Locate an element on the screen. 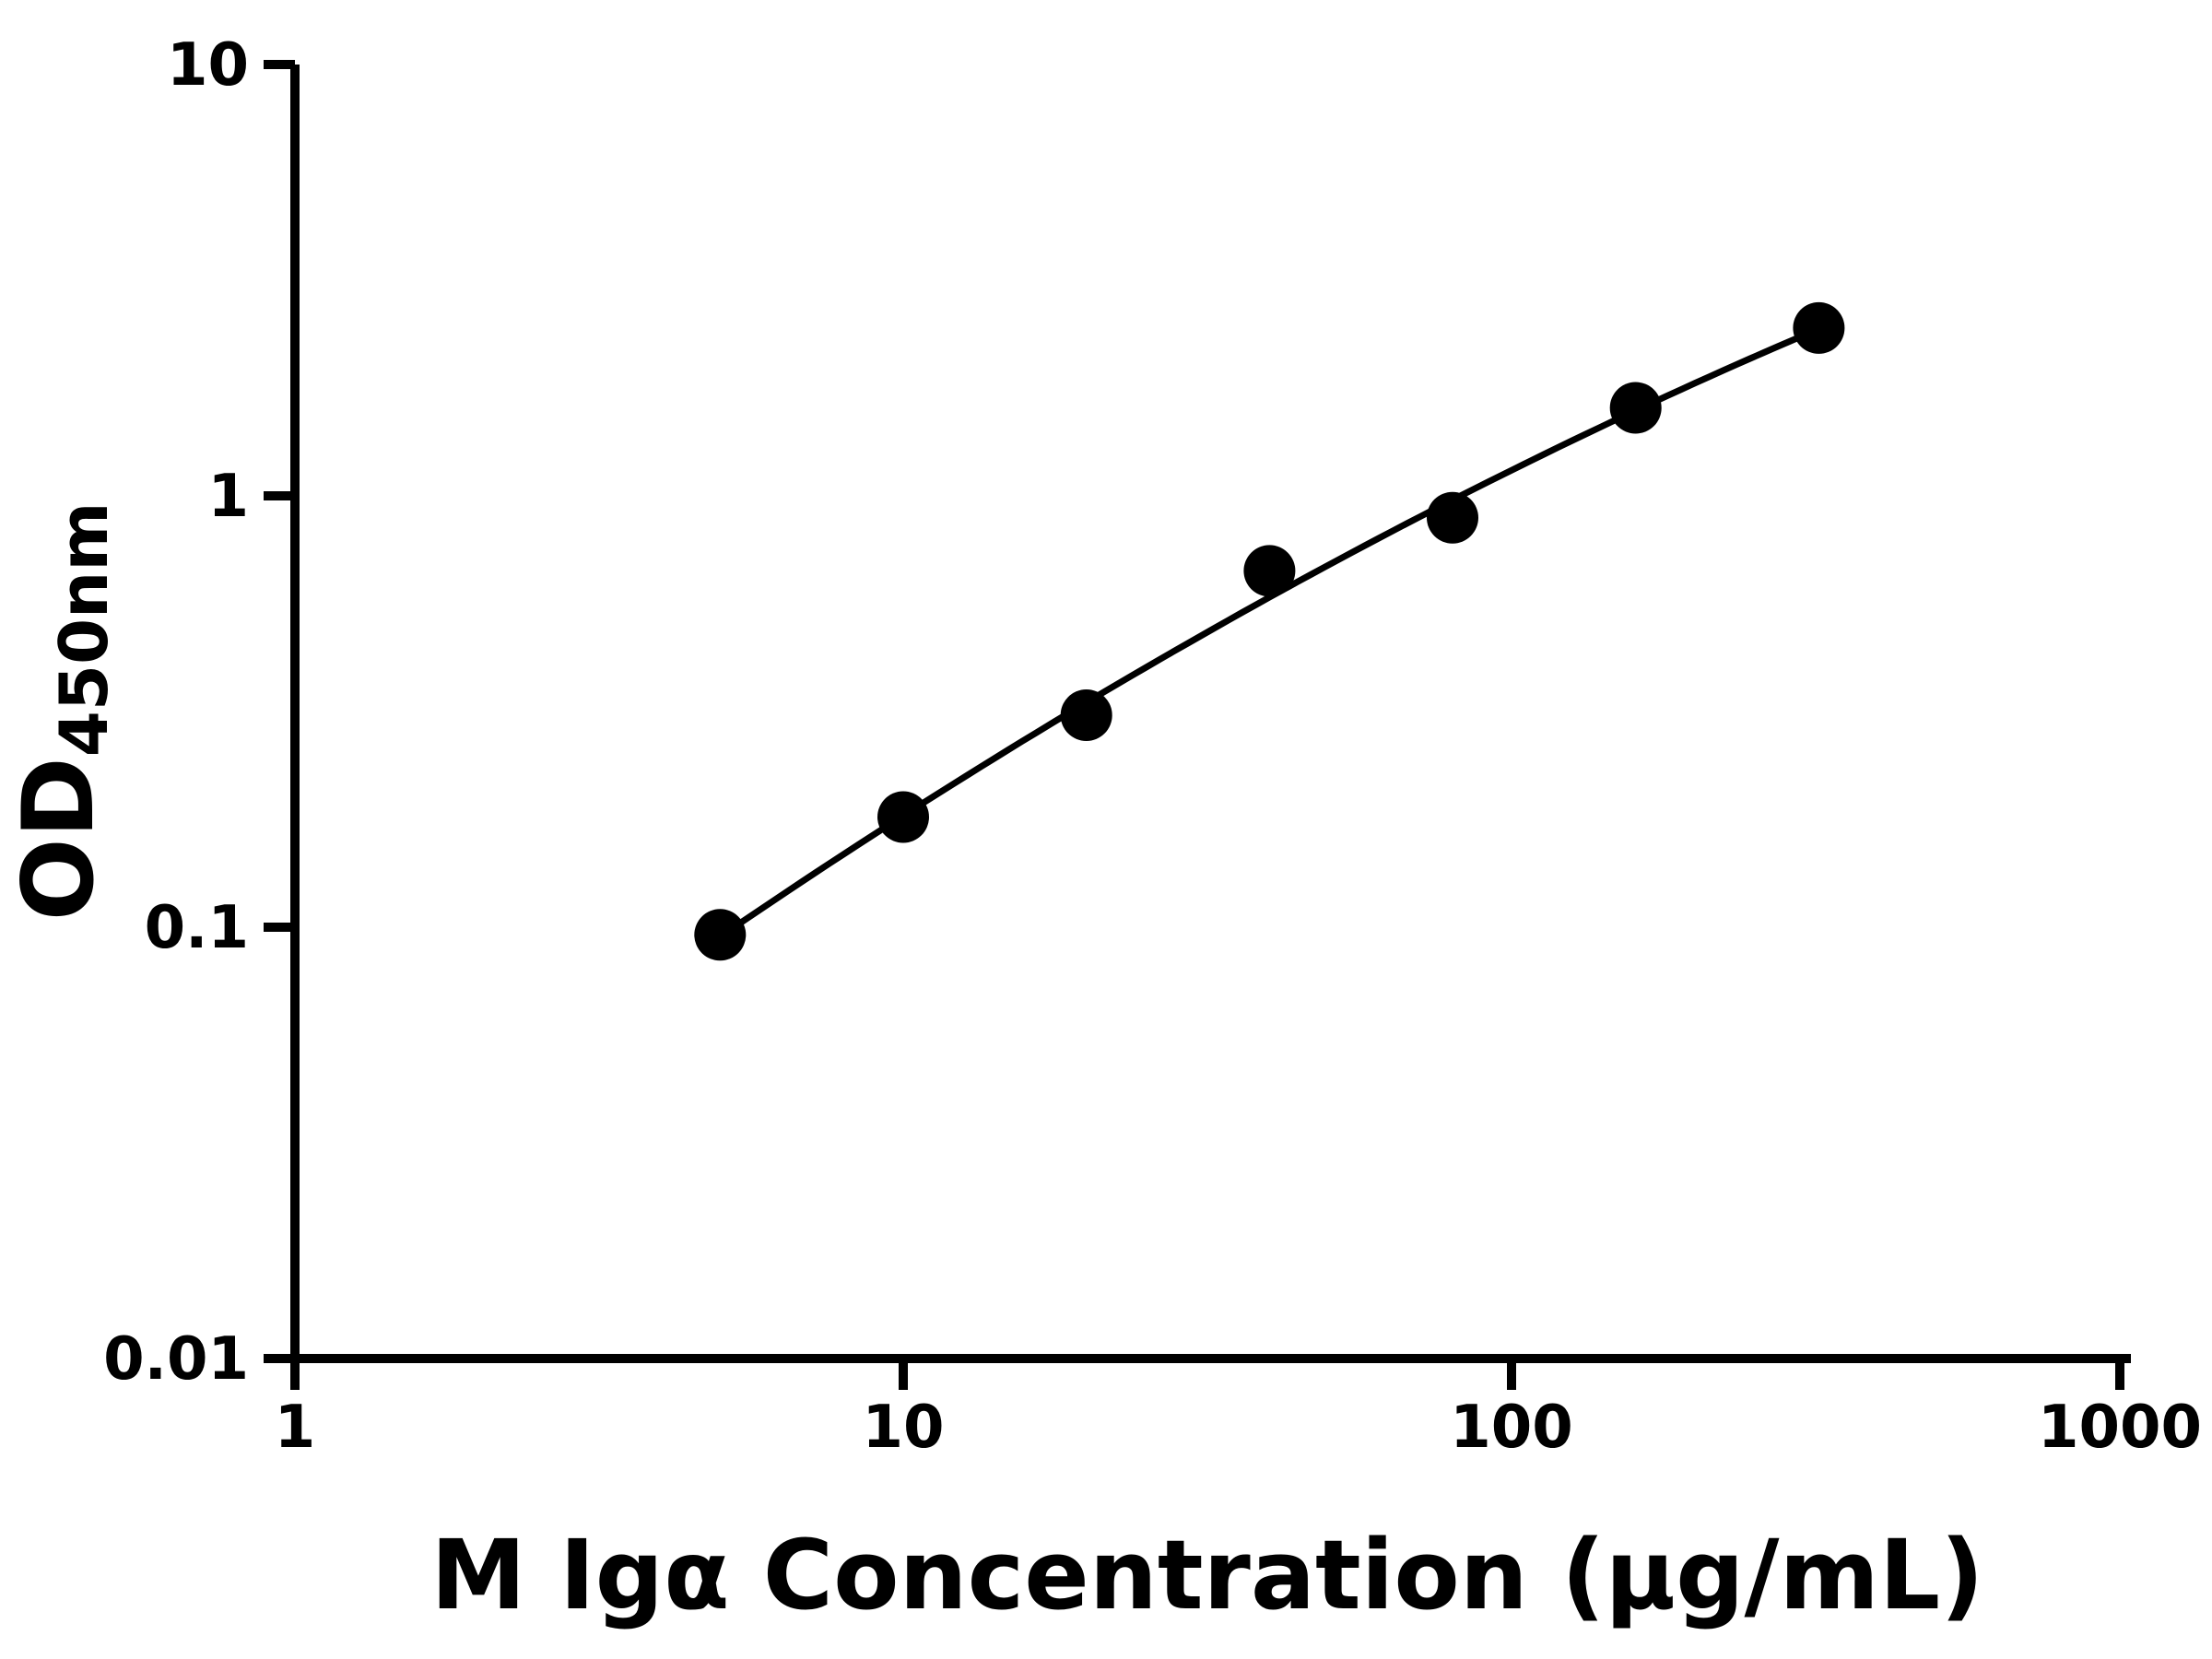 Image resolution: width=2212 pixels, height=1659 pixels. x-tick-label: 100 is located at coordinates (1511, 1428).